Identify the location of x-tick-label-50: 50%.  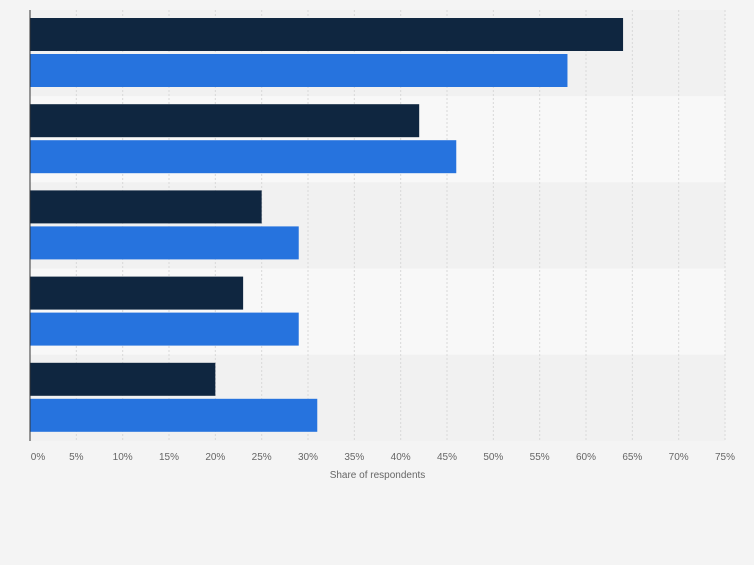
(493, 457).